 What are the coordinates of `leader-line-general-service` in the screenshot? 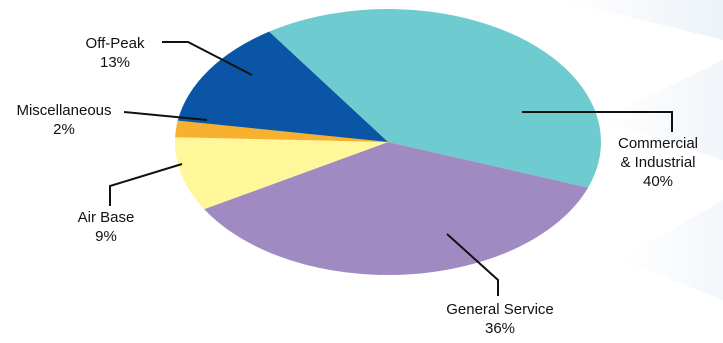 It's located at (472, 264).